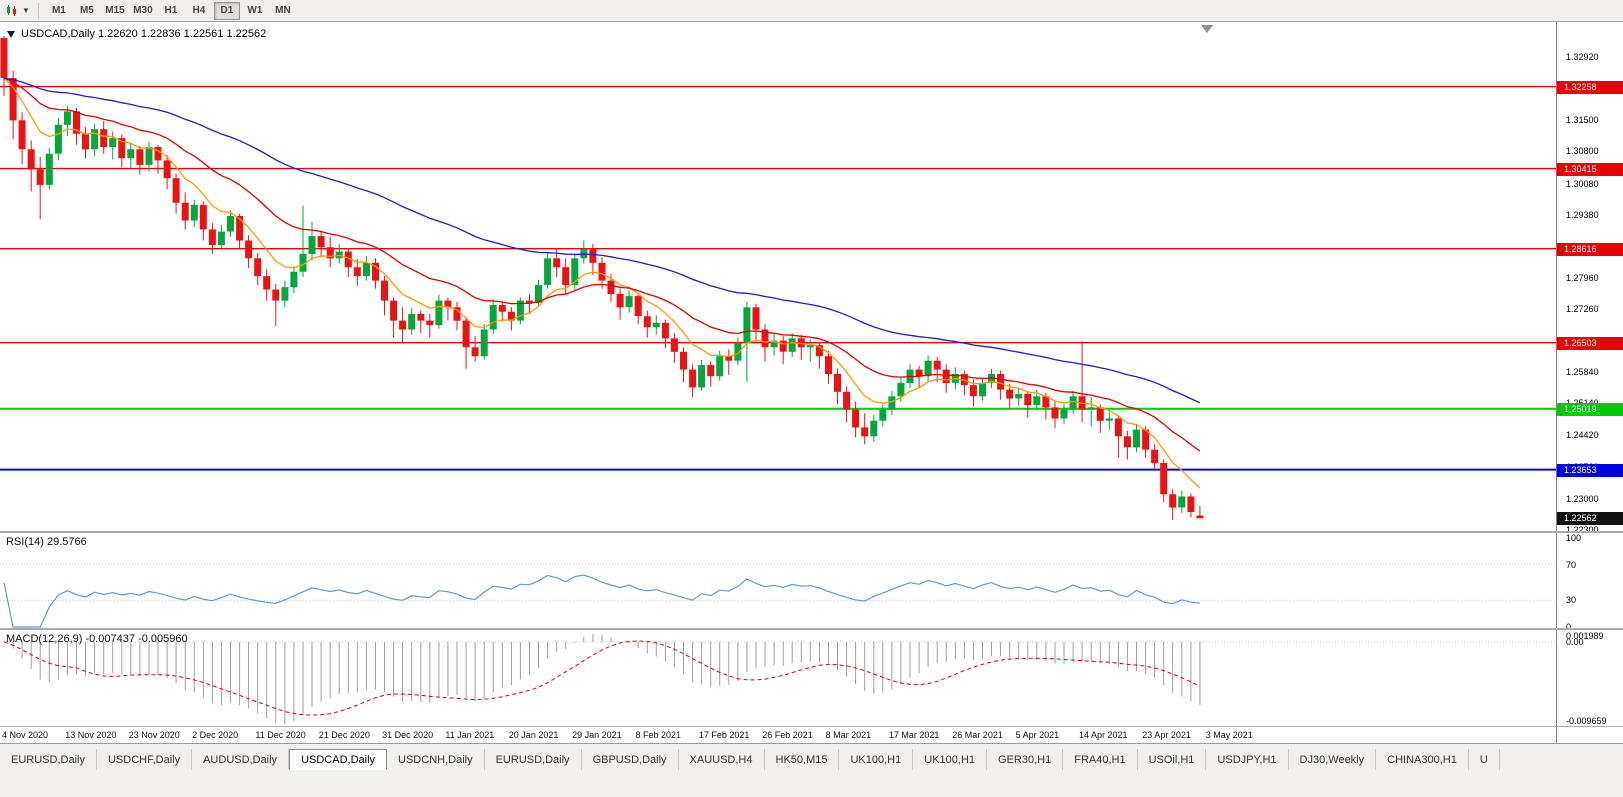 The height and width of the screenshot is (797, 1623). I want to click on price-tick: 1.27960, so click(1582, 278).